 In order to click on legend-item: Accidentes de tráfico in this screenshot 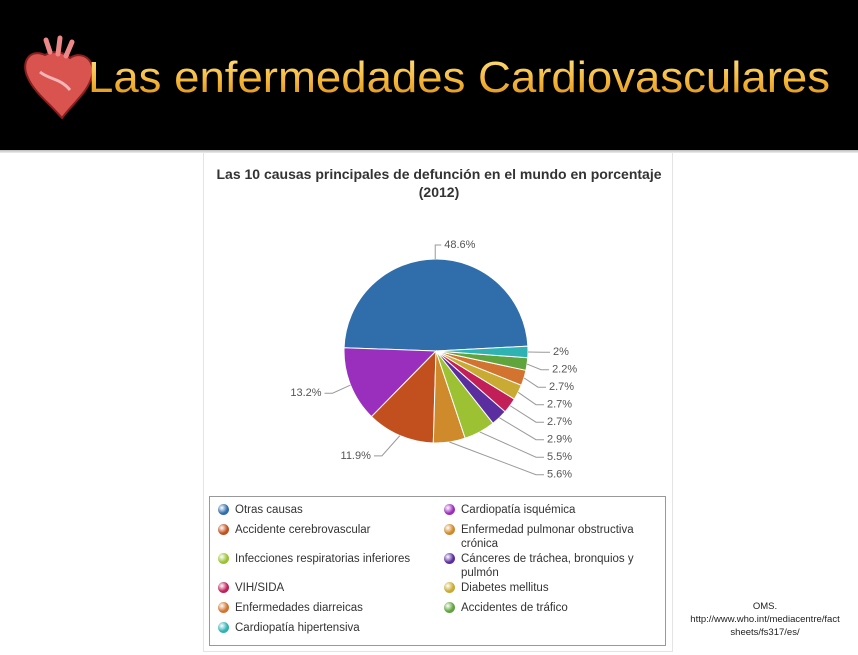, I will do `click(554, 610)`.